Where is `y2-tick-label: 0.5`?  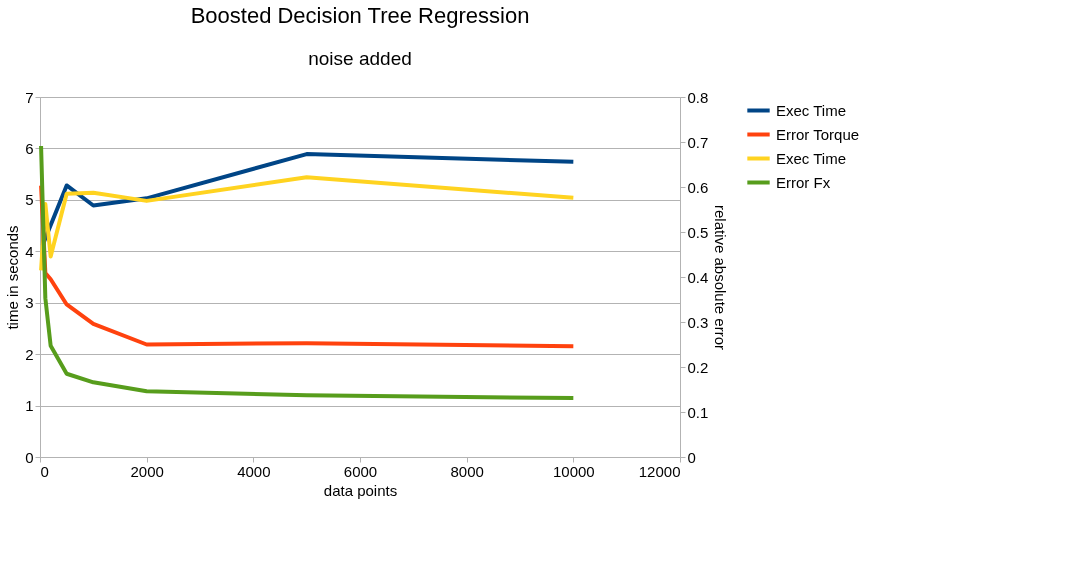 y2-tick-label: 0.5 is located at coordinates (698, 232).